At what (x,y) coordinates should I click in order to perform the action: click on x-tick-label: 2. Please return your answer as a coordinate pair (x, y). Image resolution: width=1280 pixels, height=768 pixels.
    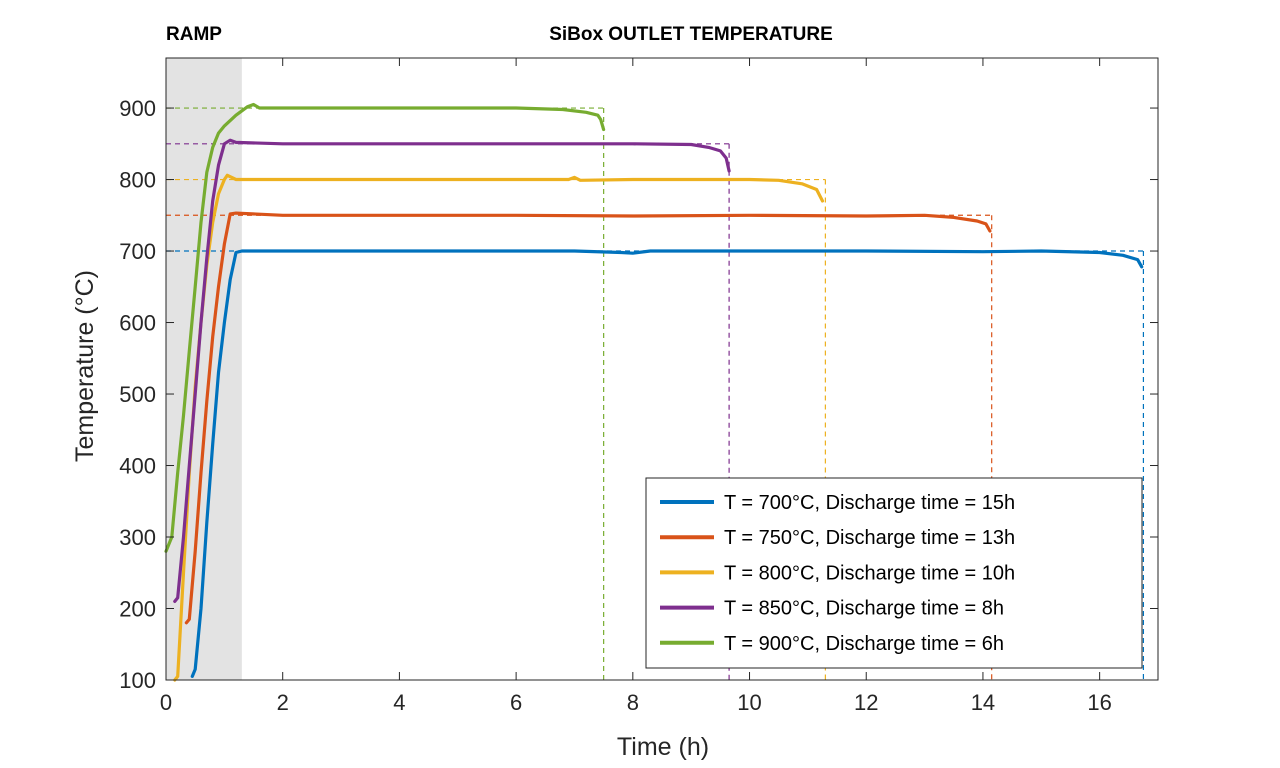
    Looking at the image, I should click on (283, 702).